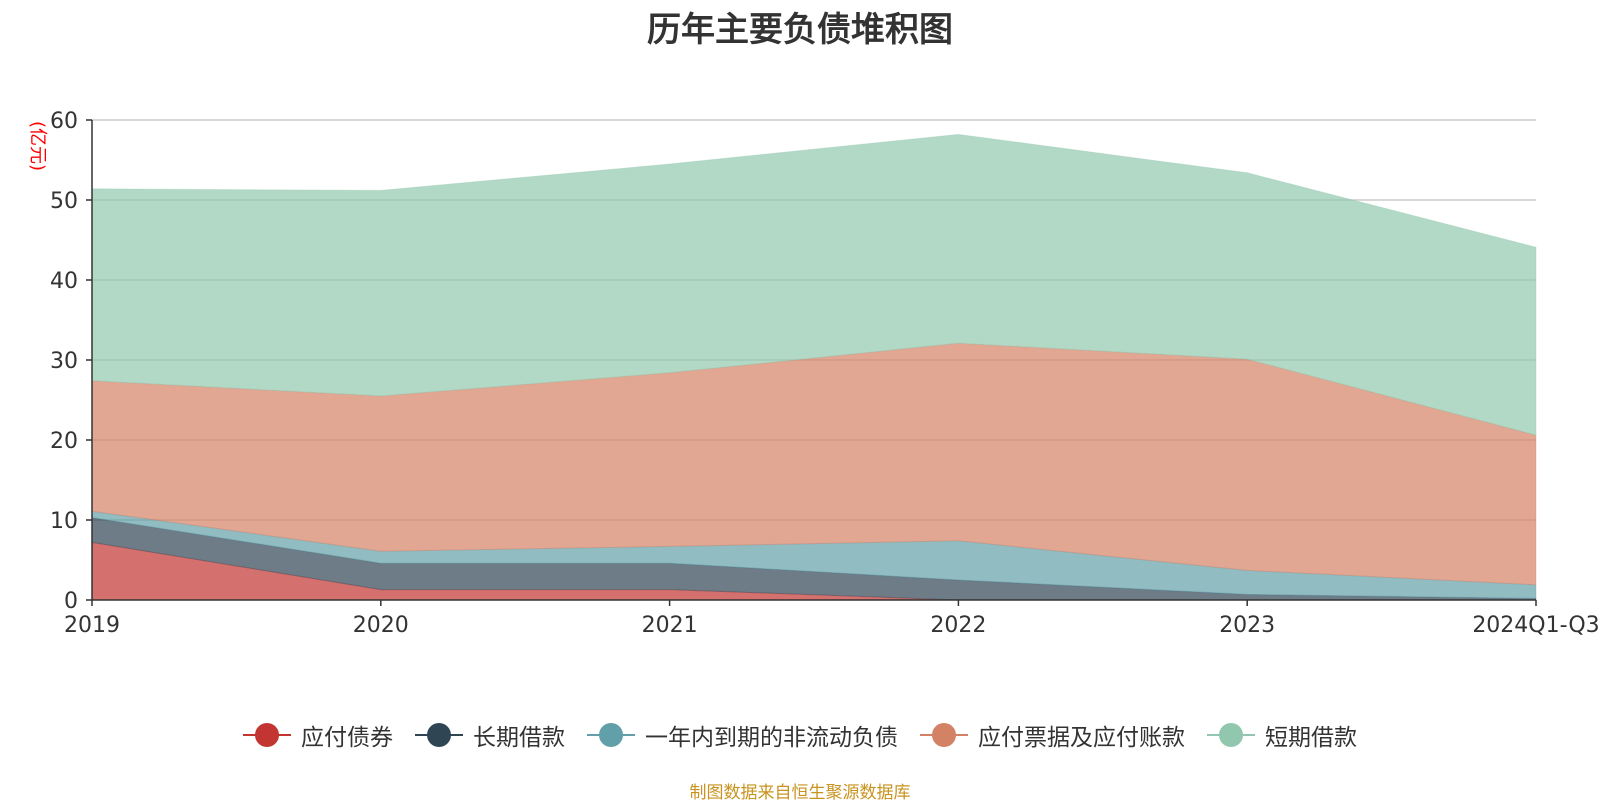 This screenshot has width=1600, height=803. I want to click on source-note: 制图数据来自恒生聚源数据库, so click(800, 793).